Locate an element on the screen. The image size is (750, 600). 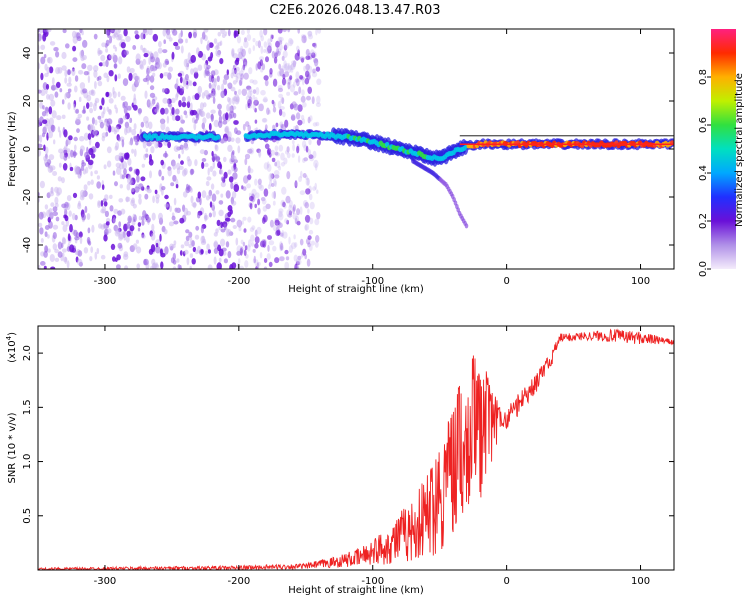
spectrogram-ylabel: Frequency (Hz) is located at coordinates (12, 149).